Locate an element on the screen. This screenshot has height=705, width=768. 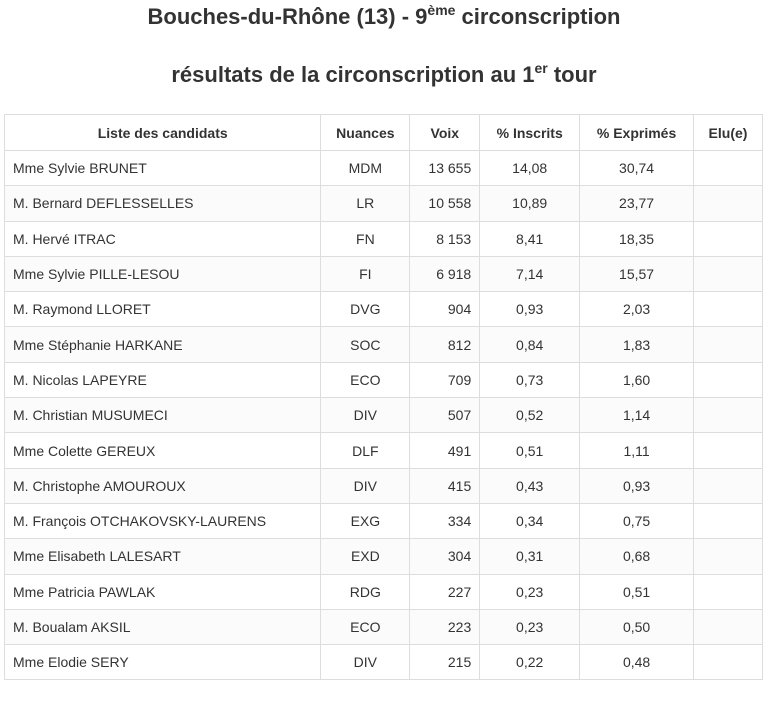
table-row: Mme Colette GEREUX DLF 491 0,51 1,11 is located at coordinates (383, 450).